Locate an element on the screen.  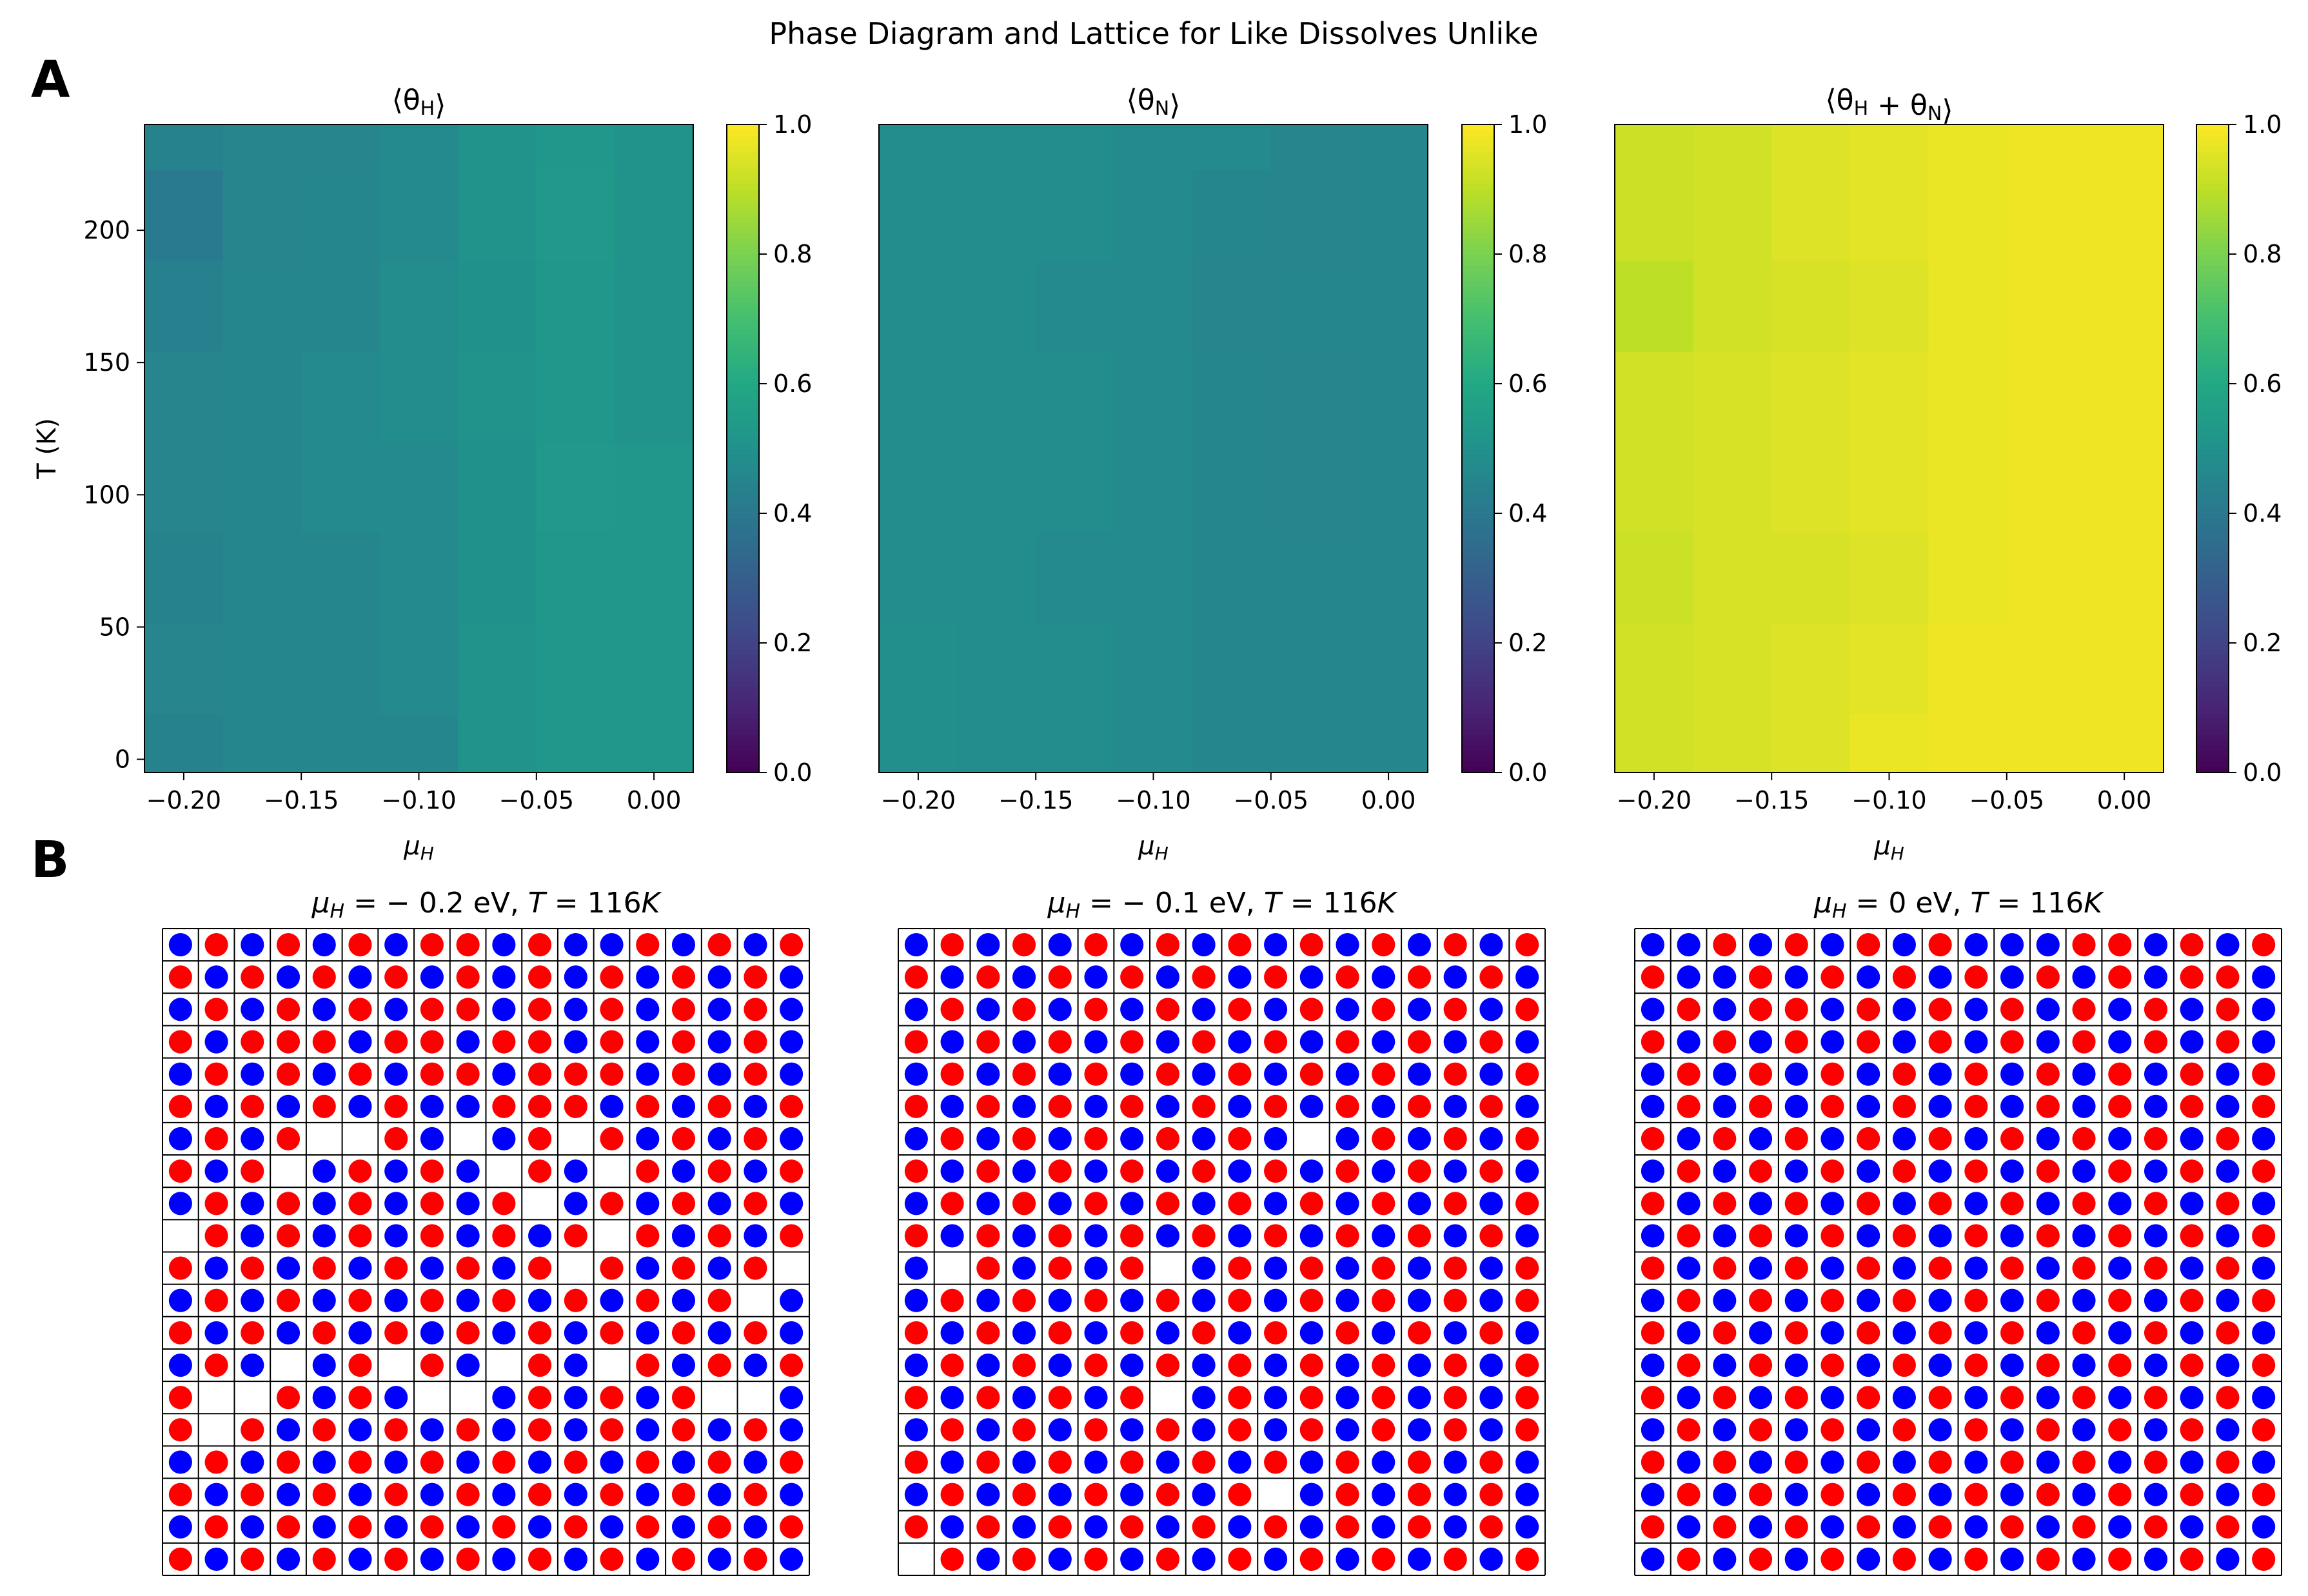
x-tick-label: 0.00 is located at coordinates (2124, 800).